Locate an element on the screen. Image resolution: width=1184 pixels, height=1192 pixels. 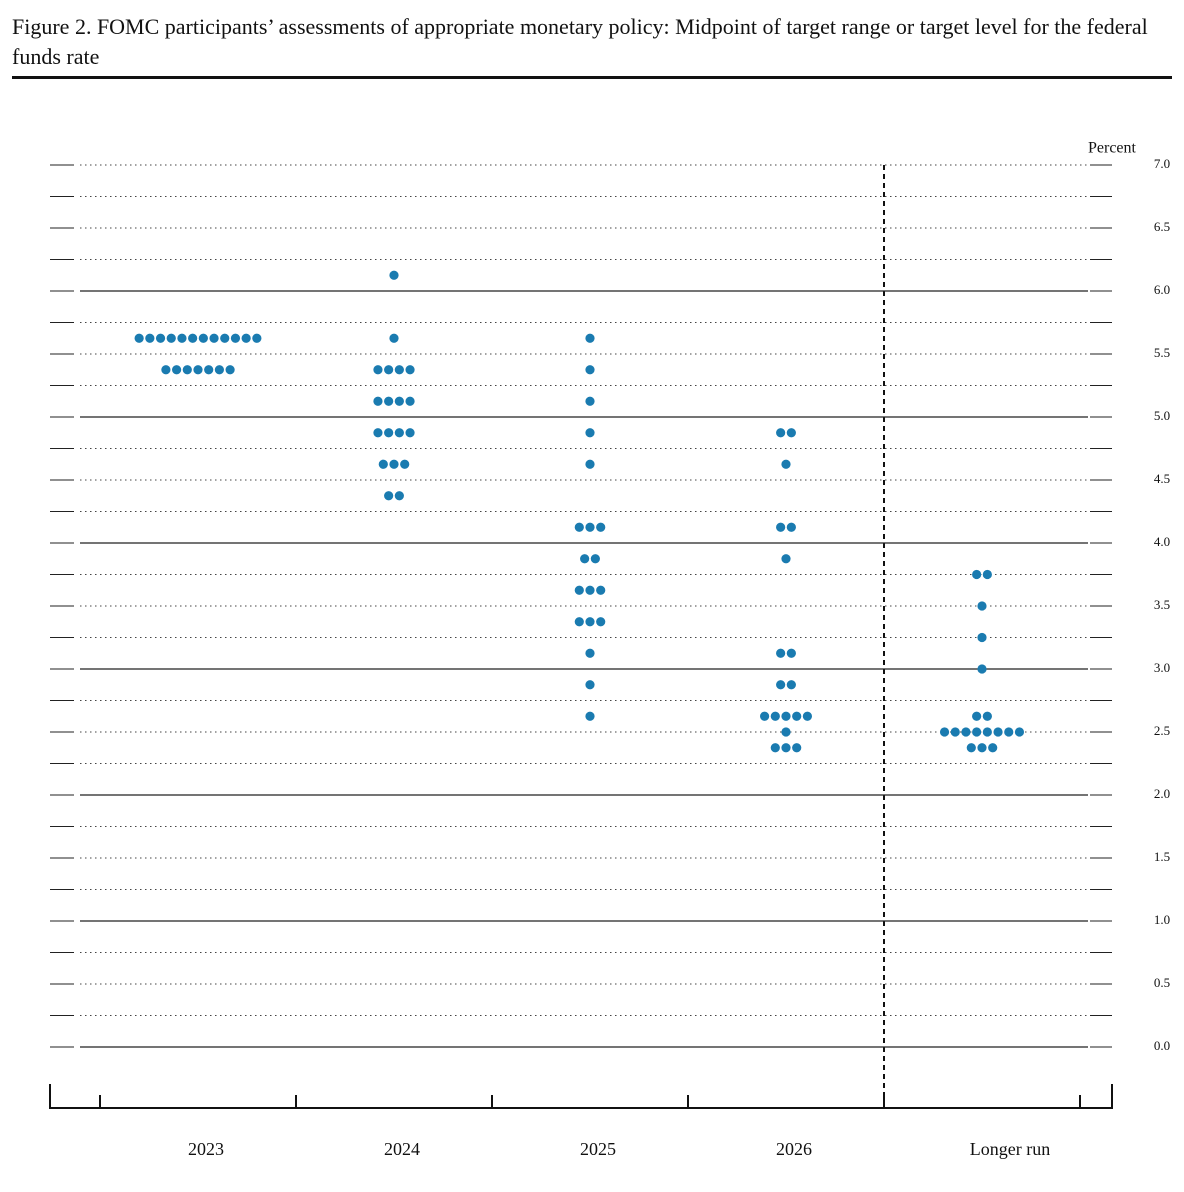
x-tick-label: 2026 is located at coordinates (794, 1149).